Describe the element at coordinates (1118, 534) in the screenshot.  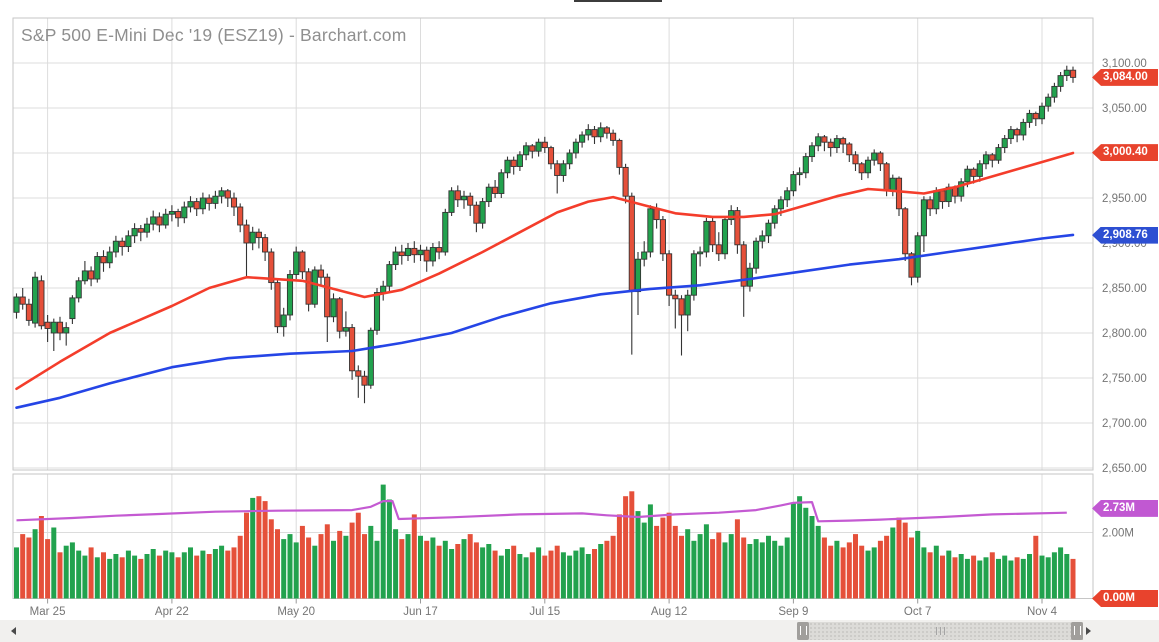
I see `volume-axis-label: 2.00M` at that location.